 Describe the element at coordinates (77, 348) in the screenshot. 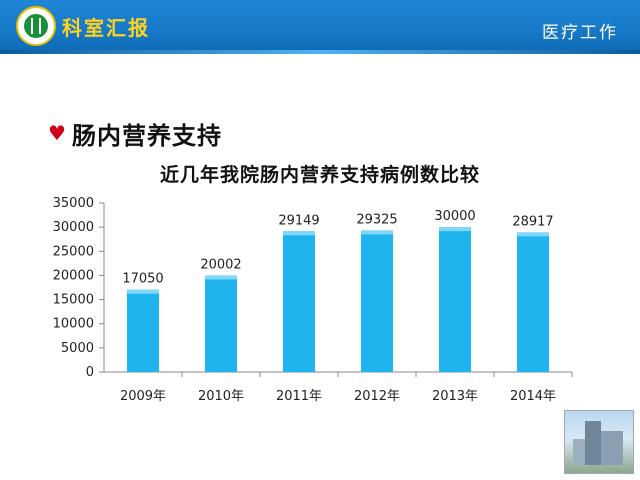

I see `y-tick-label: 5000` at that location.